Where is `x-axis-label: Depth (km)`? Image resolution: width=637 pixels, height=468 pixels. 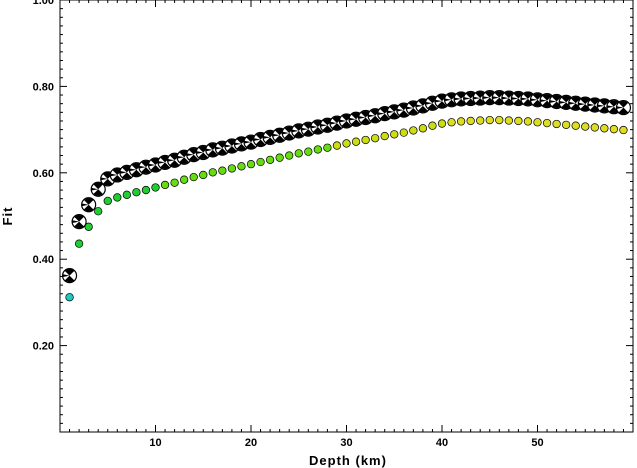
x-axis-label: Depth (km) is located at coordinates (348, 460).